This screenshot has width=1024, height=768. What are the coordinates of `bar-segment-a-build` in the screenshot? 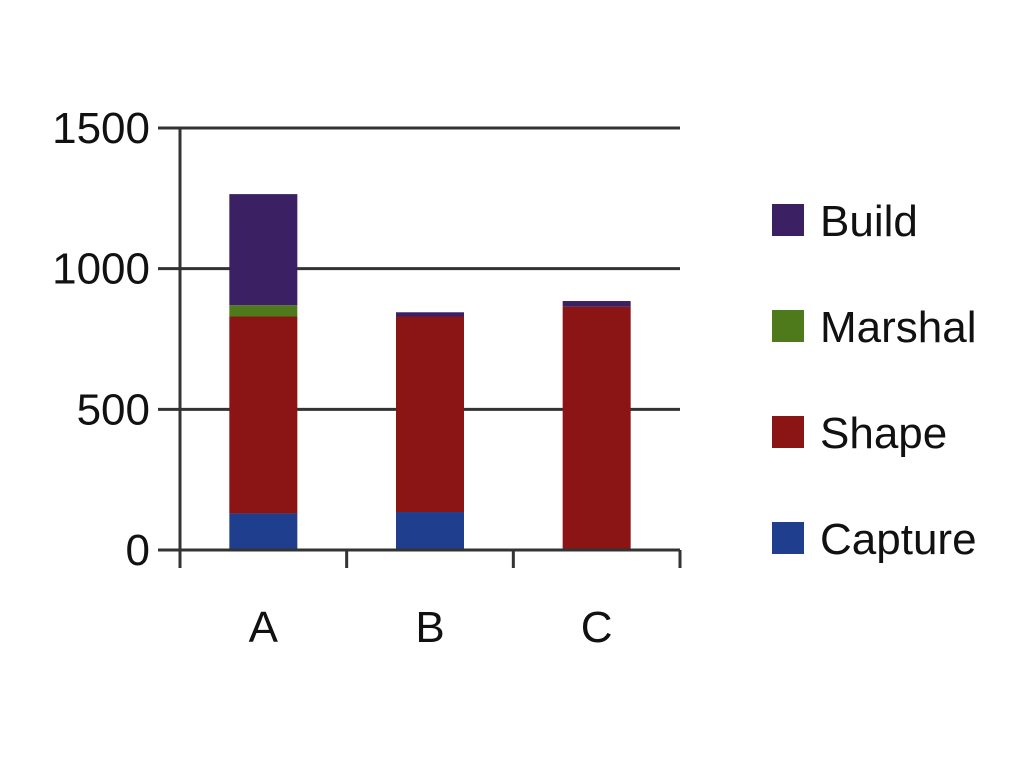 It's located at (263, 249).